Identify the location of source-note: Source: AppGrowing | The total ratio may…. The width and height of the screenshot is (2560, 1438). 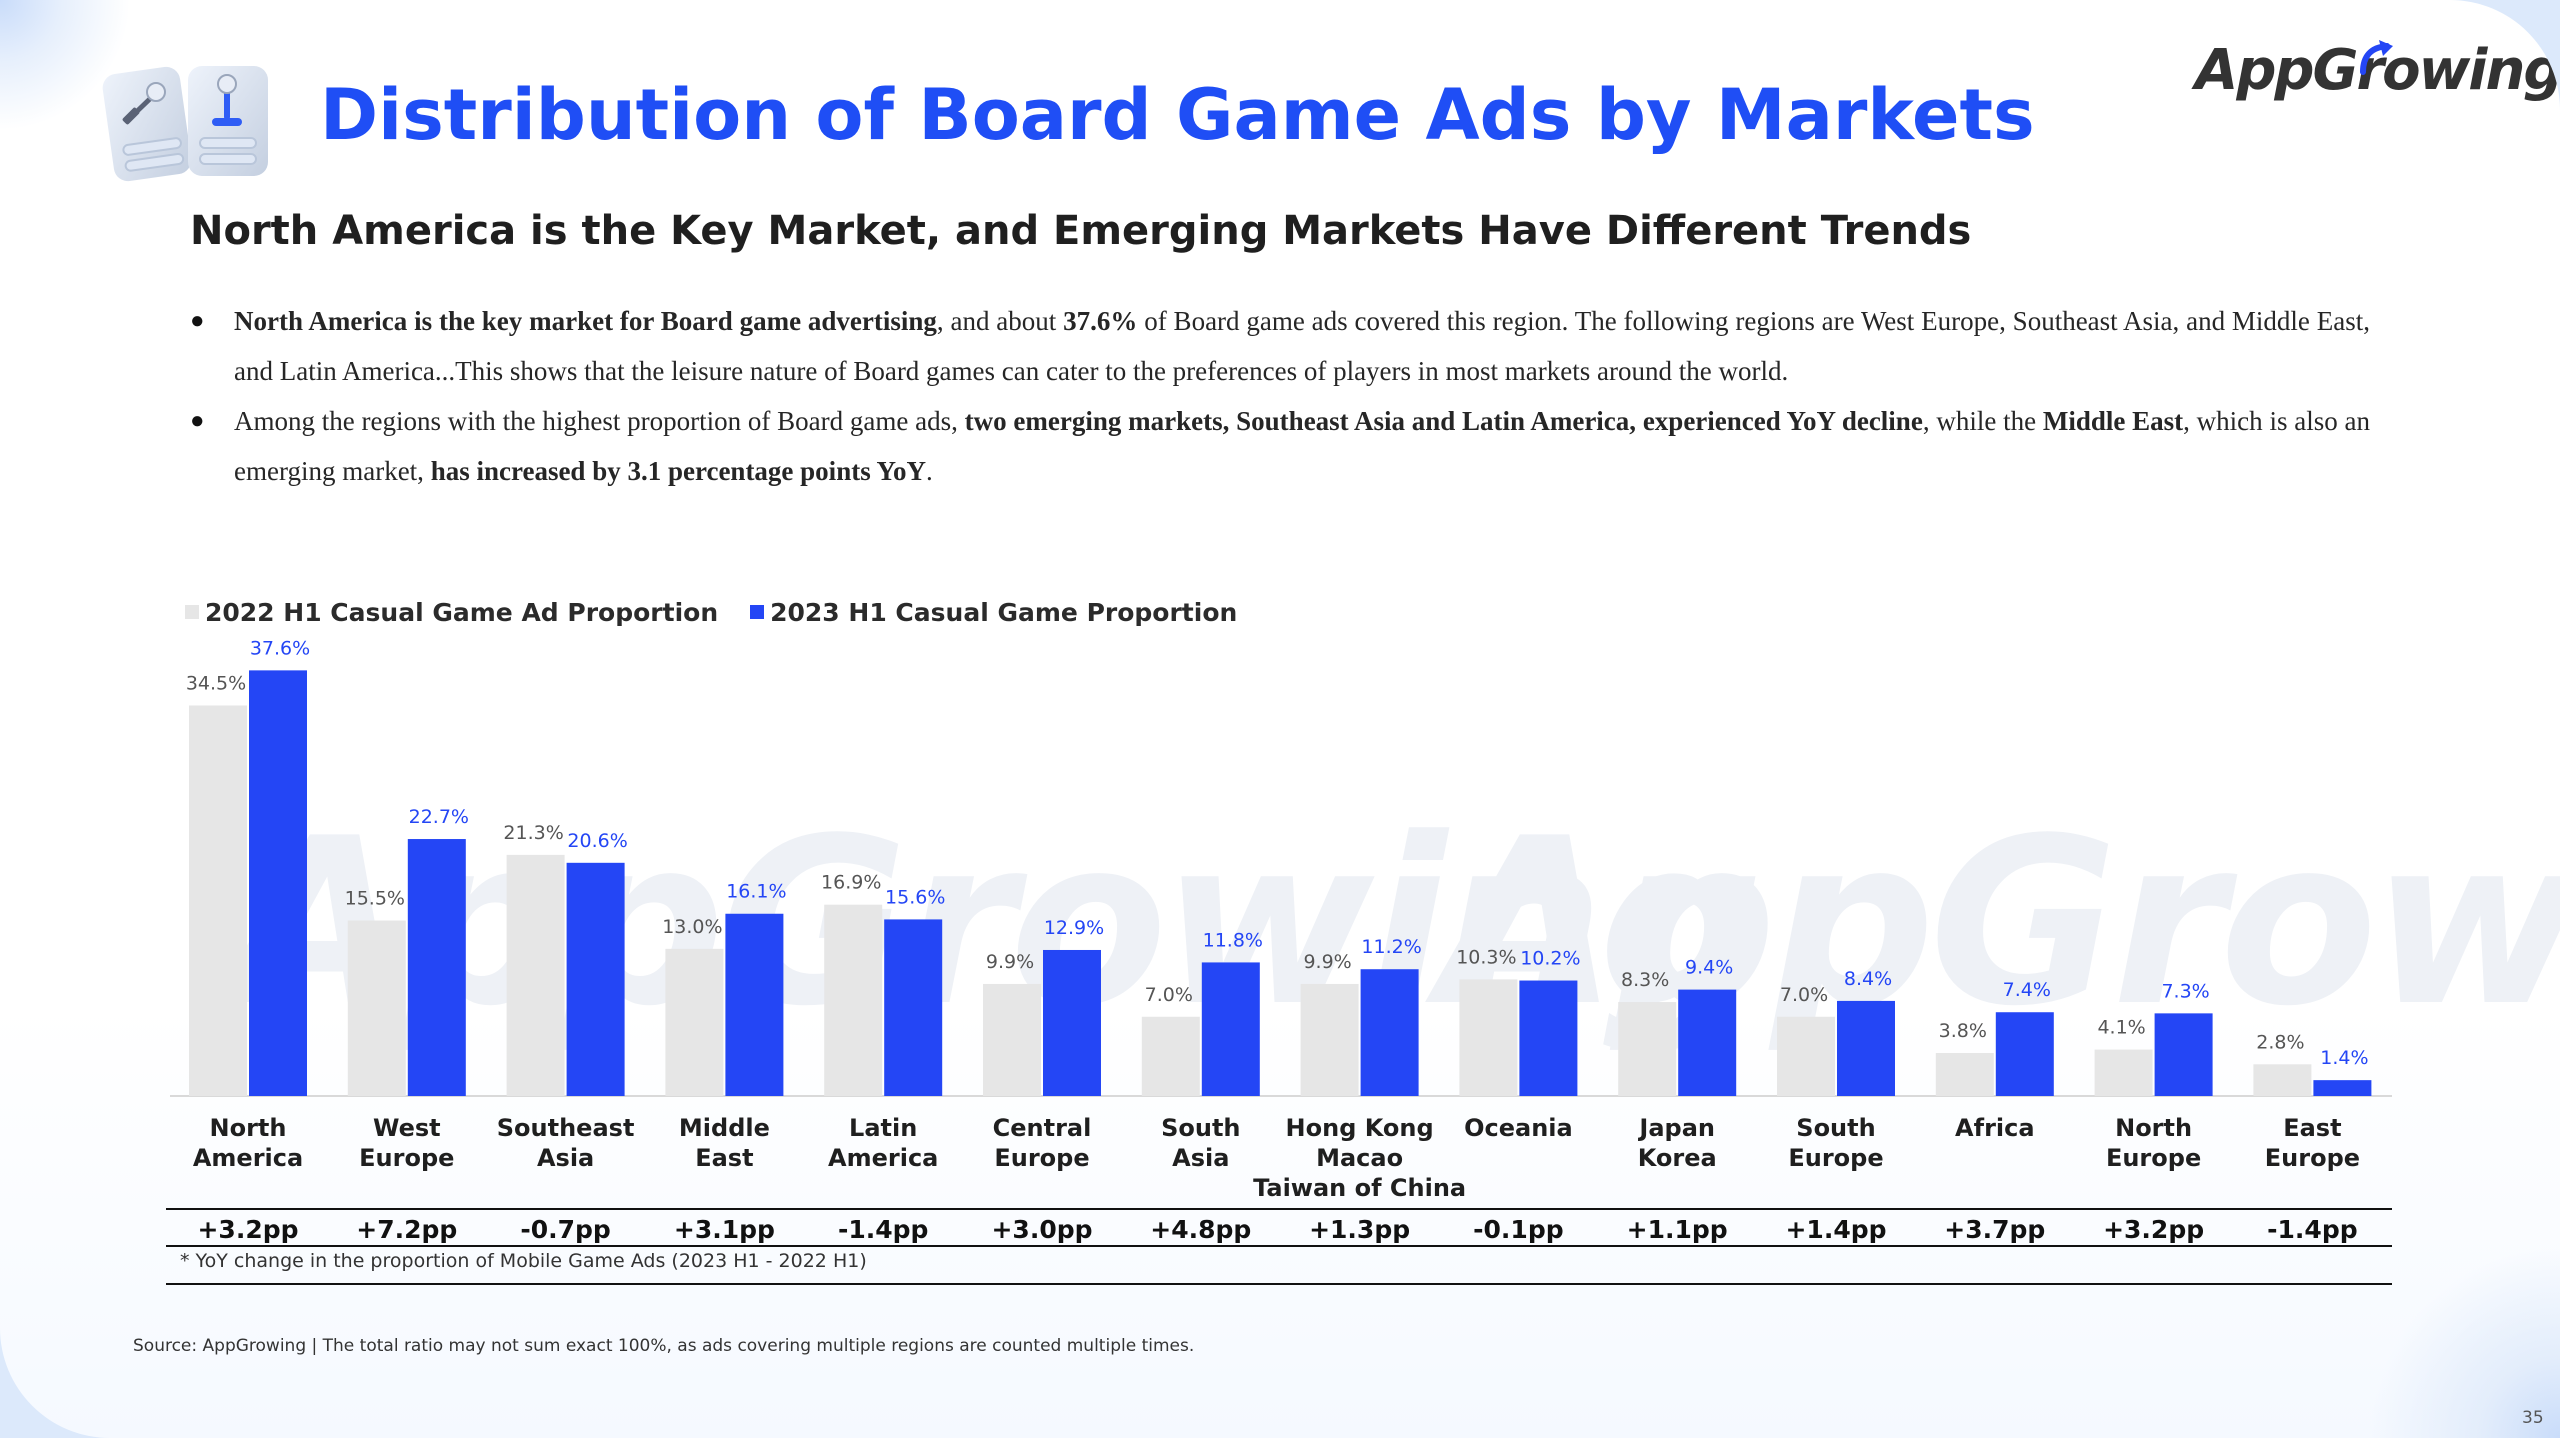
(664, 1346).